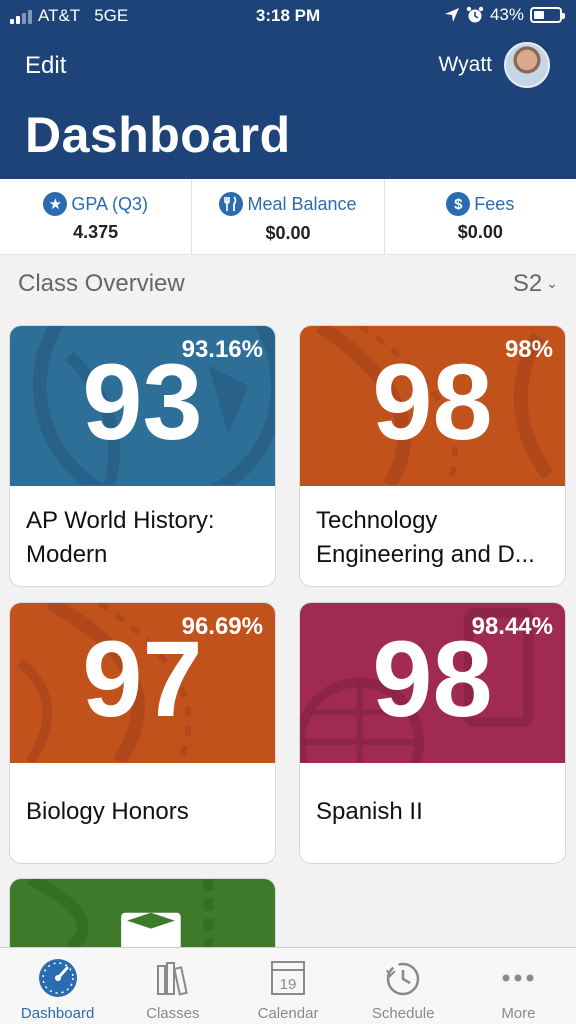 This screenshot has width=576, height=1024. I want to click on class-card-spanish-ii: 98.44% 98 Spanish II, so click(432, 733).